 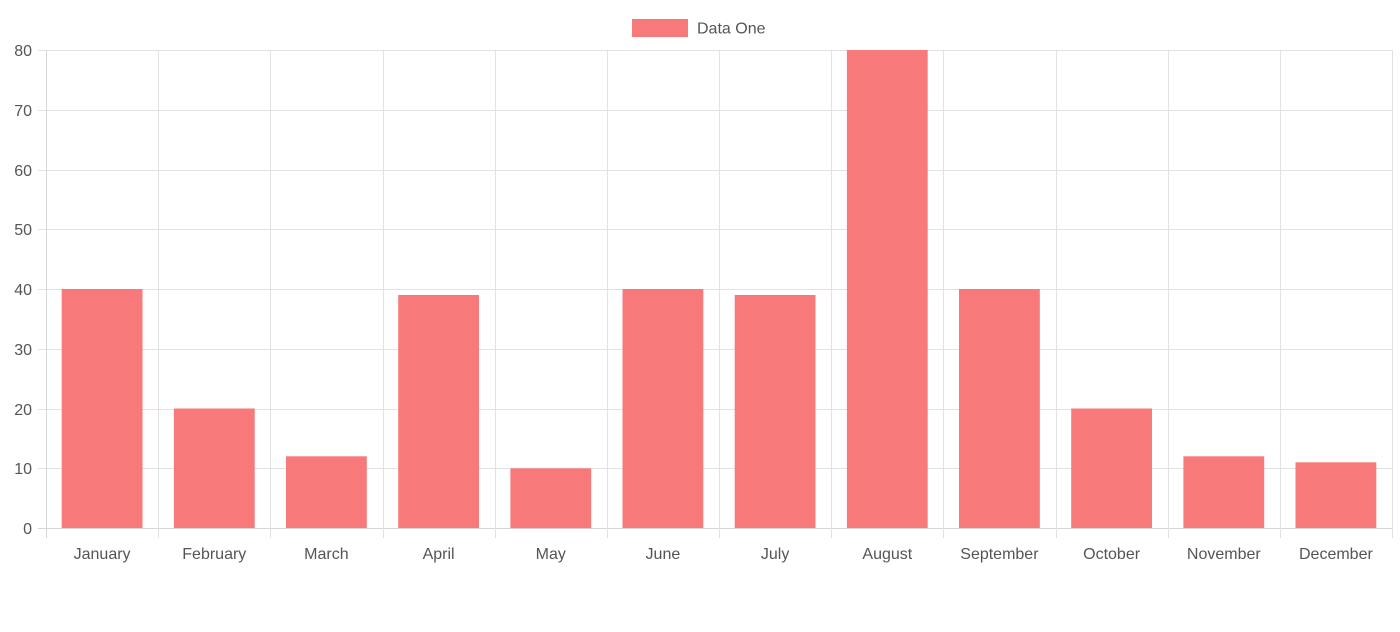 I want to click on bar-march, so click(x=326, y=492).